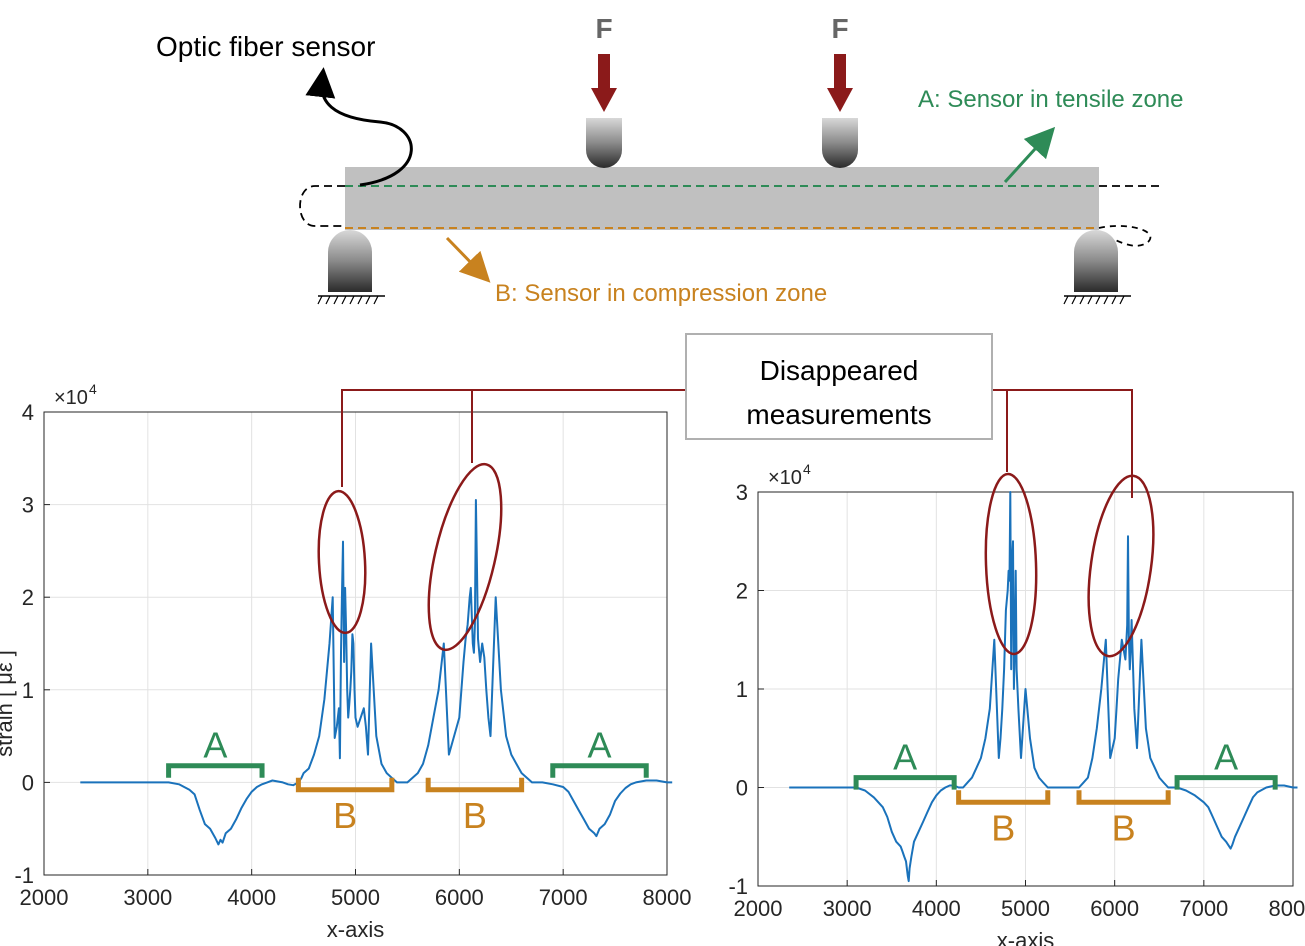 The image size is (1305, 946). What do you see at coordinates (28, 412) in the screenshot?
I see `y-tick-label: 4` at bounding box center [28, 412].